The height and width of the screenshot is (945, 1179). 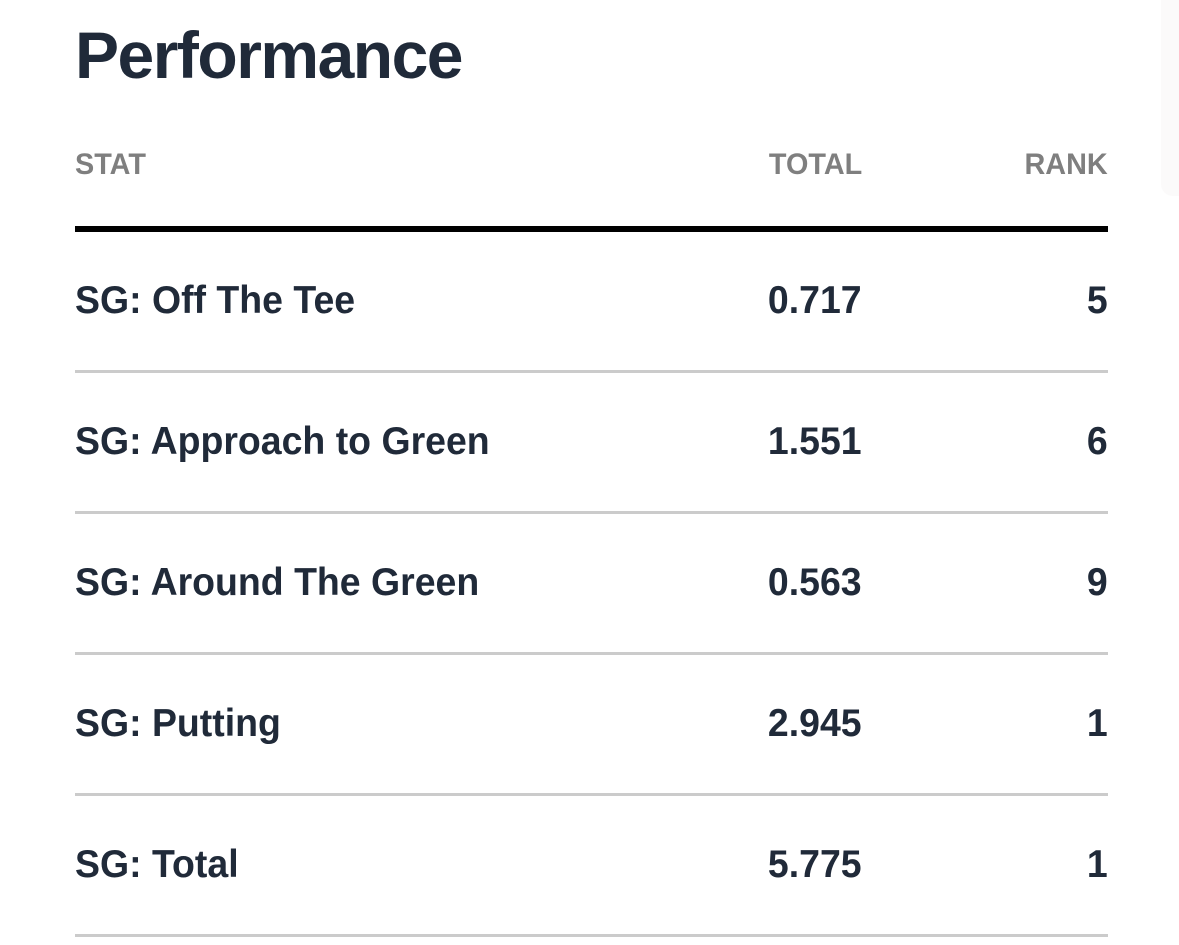 I want to click on page-title: Performance, so click(x=269, y=55).